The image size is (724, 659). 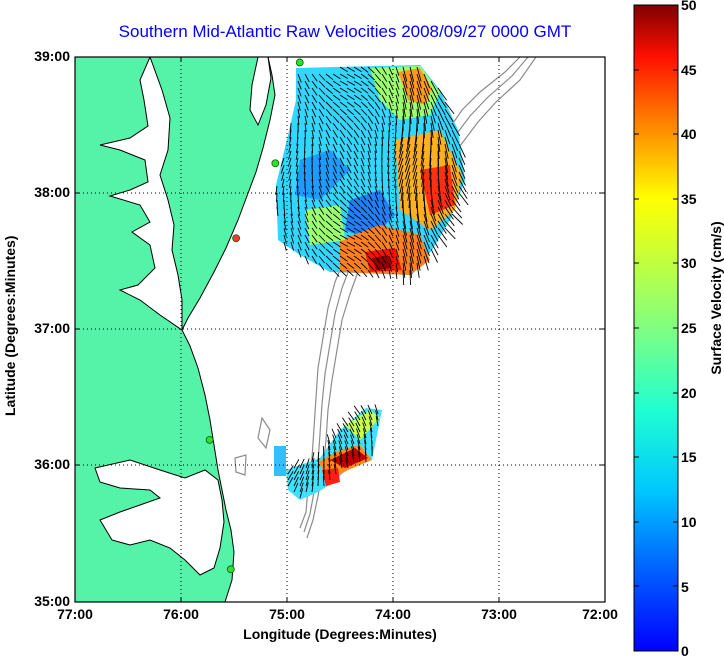 I want to click on colorbar-tick-label: 20, so click(x=689, y=393).